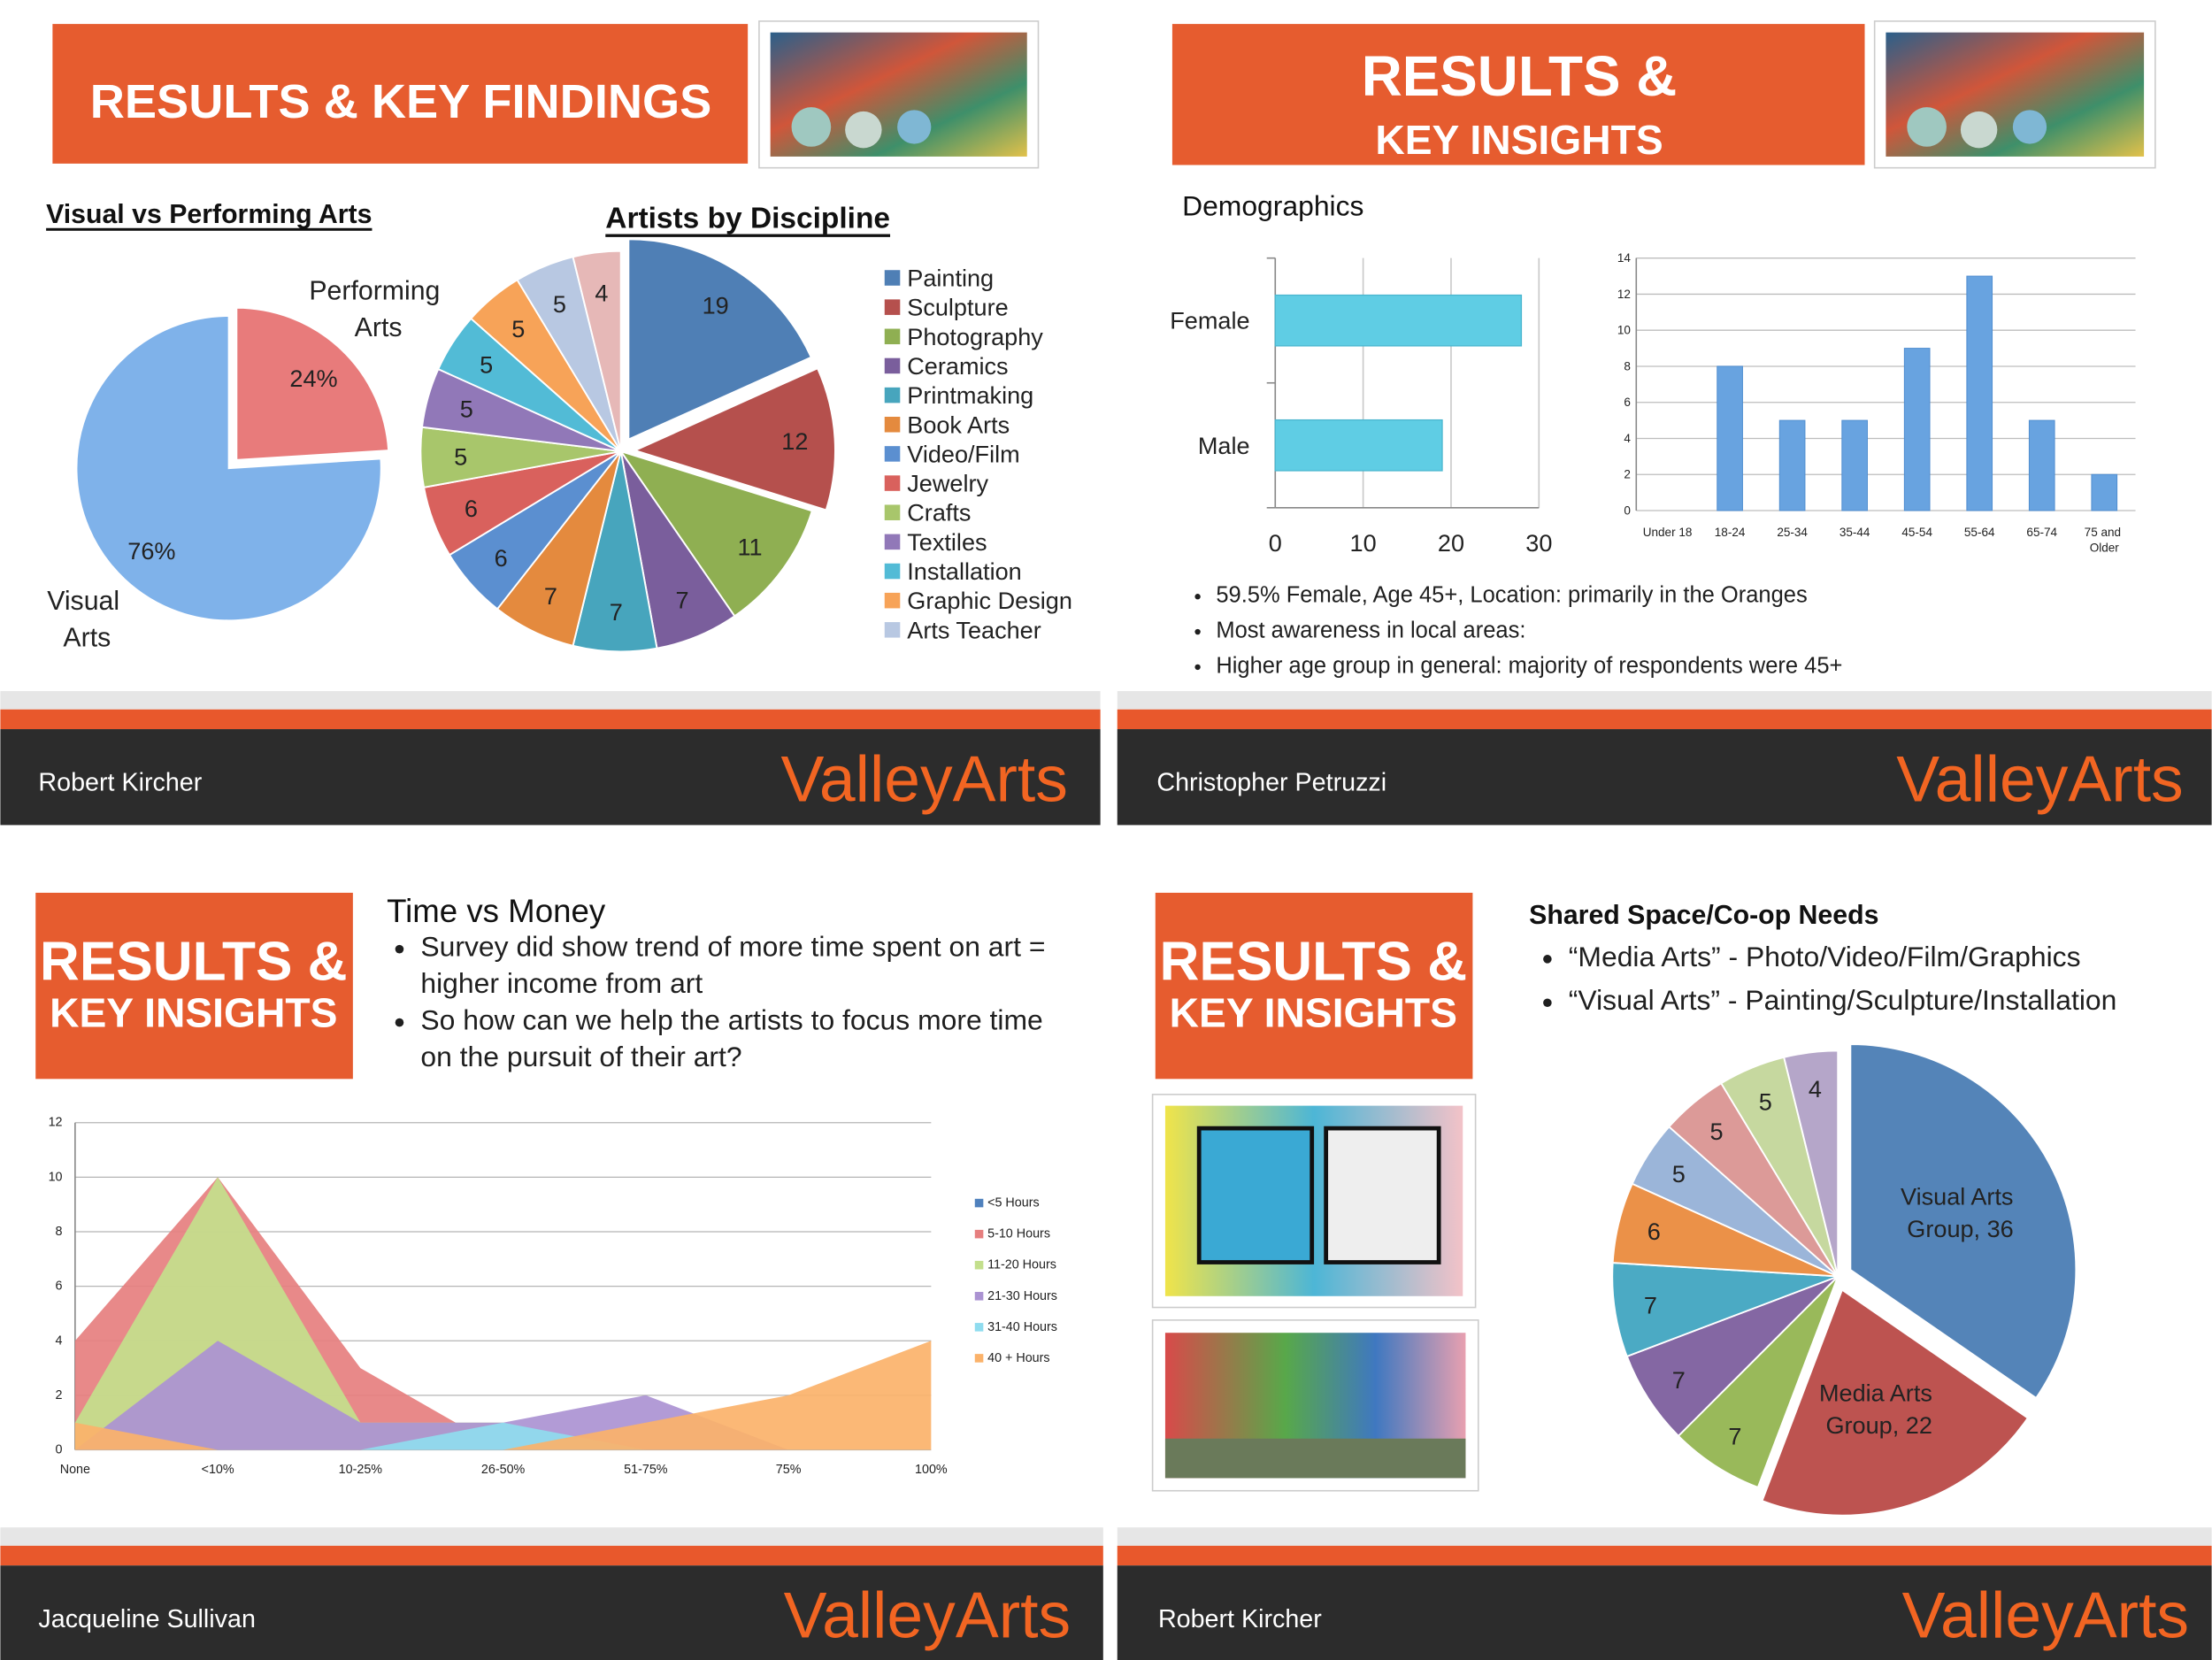  What do you see at coordinates (1022, 1327) in the screenshot?
I see `legend-label: 31-40 Hours` at bounding box center [1022, 1327].